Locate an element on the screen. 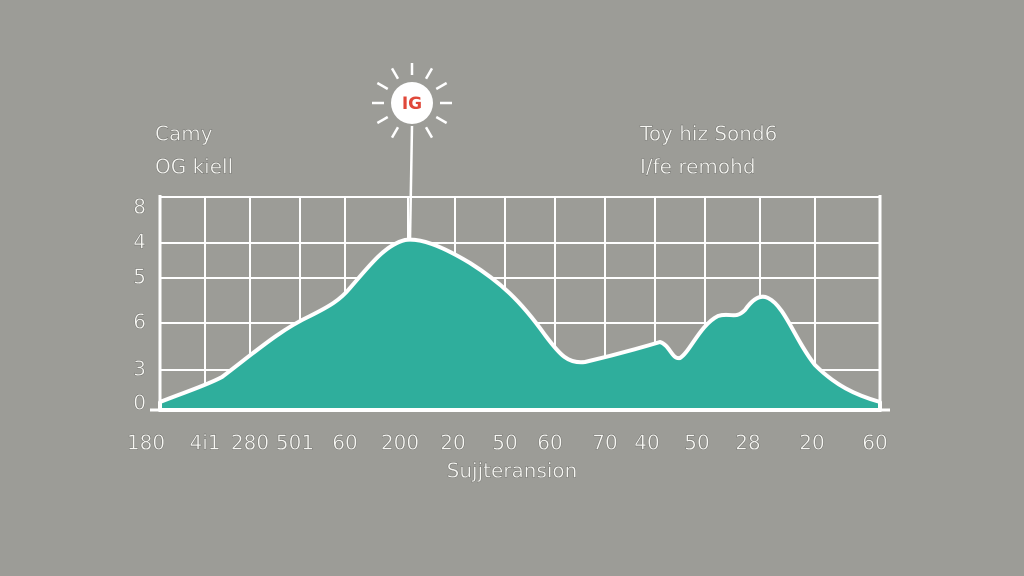  x-tick-label: 28 is located at coordinates (747, 443).